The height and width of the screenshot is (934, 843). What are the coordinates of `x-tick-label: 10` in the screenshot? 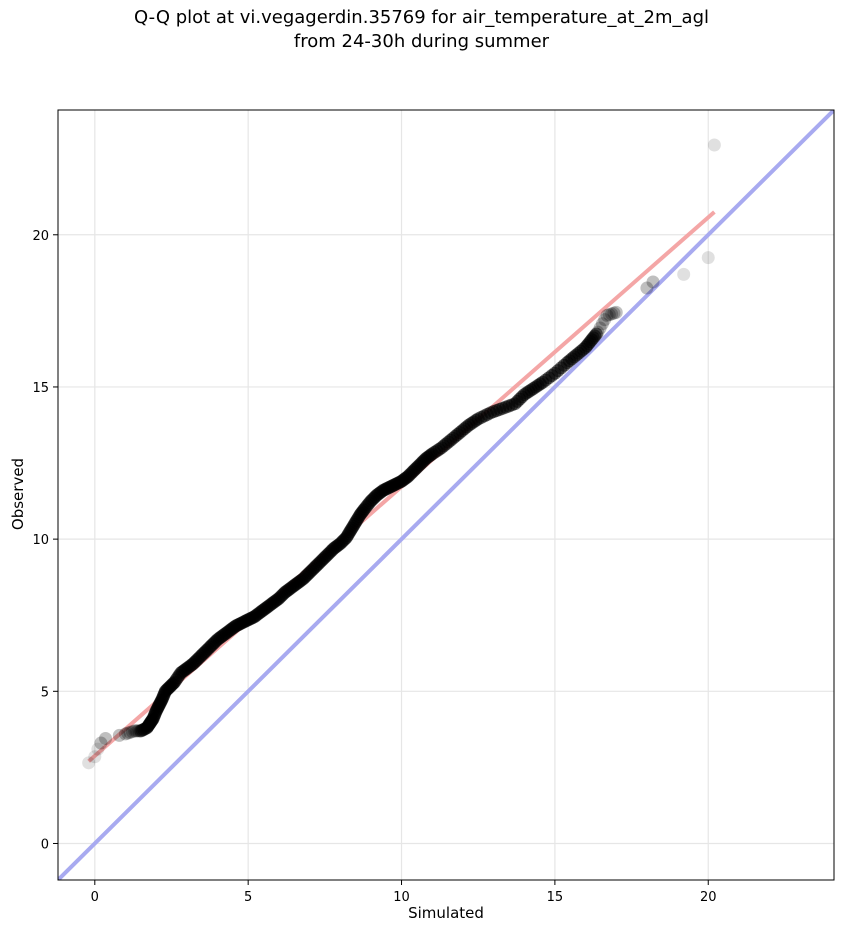 It's located at (401, 897).